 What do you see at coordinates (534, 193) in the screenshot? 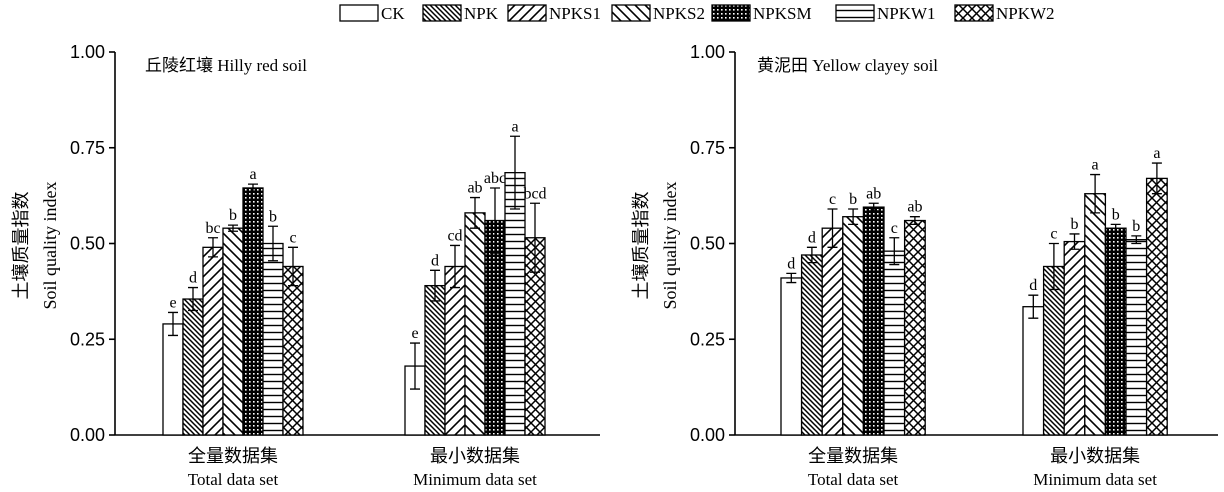
I see `significance-letter: bcd` at bounding box center [534, 193].